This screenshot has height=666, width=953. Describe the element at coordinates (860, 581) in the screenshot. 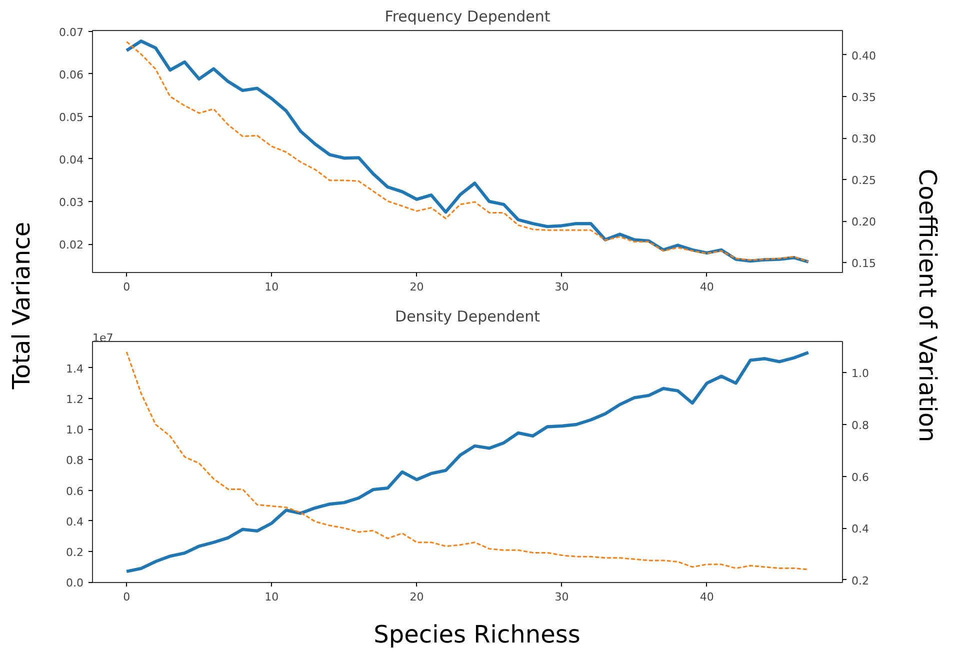

I see `y2-tick-label: 0.2` at that location.